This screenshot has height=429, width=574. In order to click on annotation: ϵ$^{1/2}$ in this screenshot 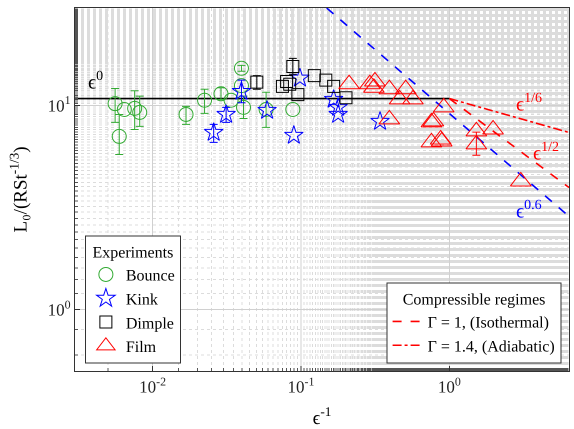, I will do `click(546, 152)`.